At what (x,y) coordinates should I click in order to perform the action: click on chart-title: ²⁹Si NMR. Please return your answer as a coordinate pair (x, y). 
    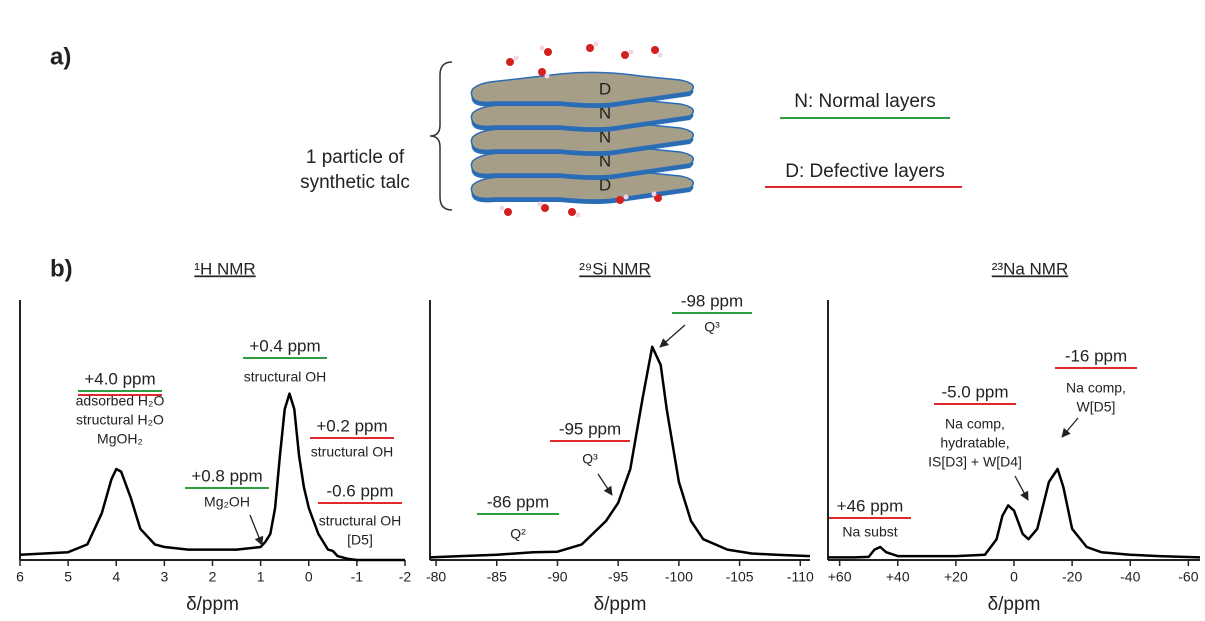
    Looking at the image, I should click on (615, 268).